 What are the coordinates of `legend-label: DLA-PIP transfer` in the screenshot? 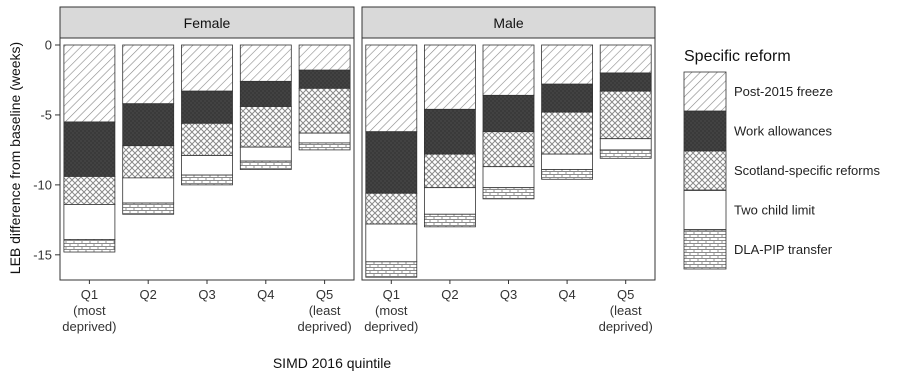 It's located at (783, 249).